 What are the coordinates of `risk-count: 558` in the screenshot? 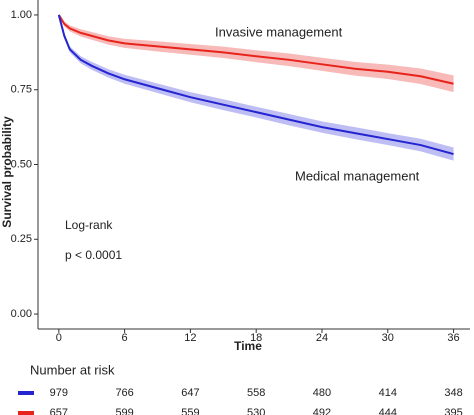 It's located at (256, 393).